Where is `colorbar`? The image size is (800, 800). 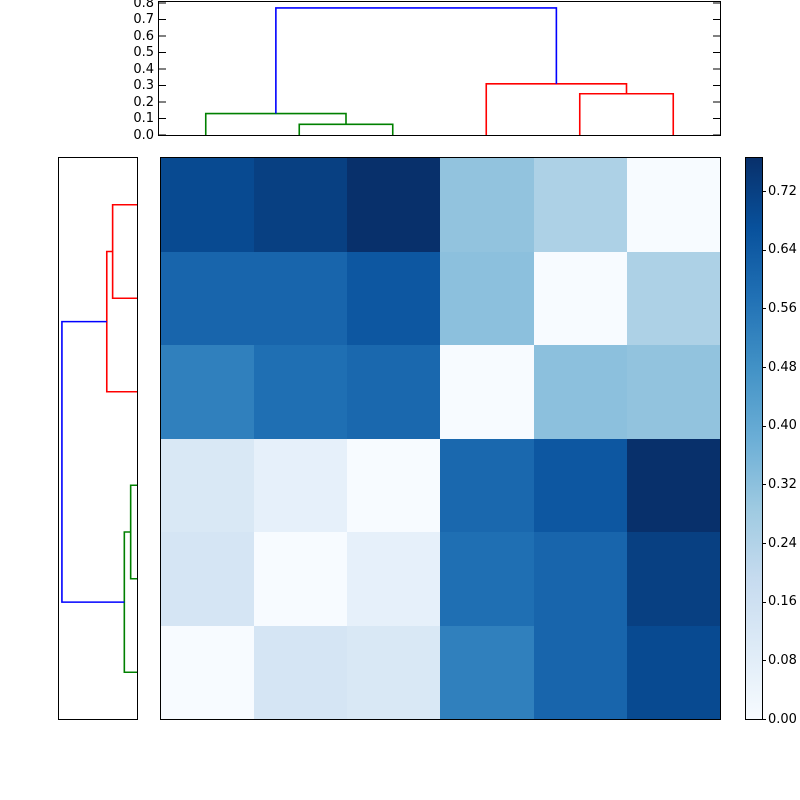
colorbar is located at coordinates (754, 438).